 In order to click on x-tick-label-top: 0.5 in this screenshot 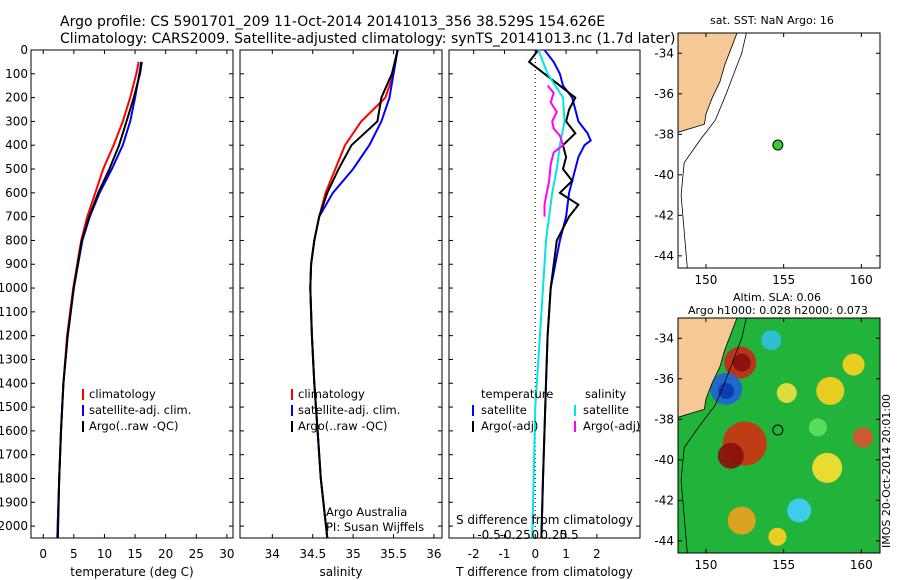, I will do `click(569, 535)`.